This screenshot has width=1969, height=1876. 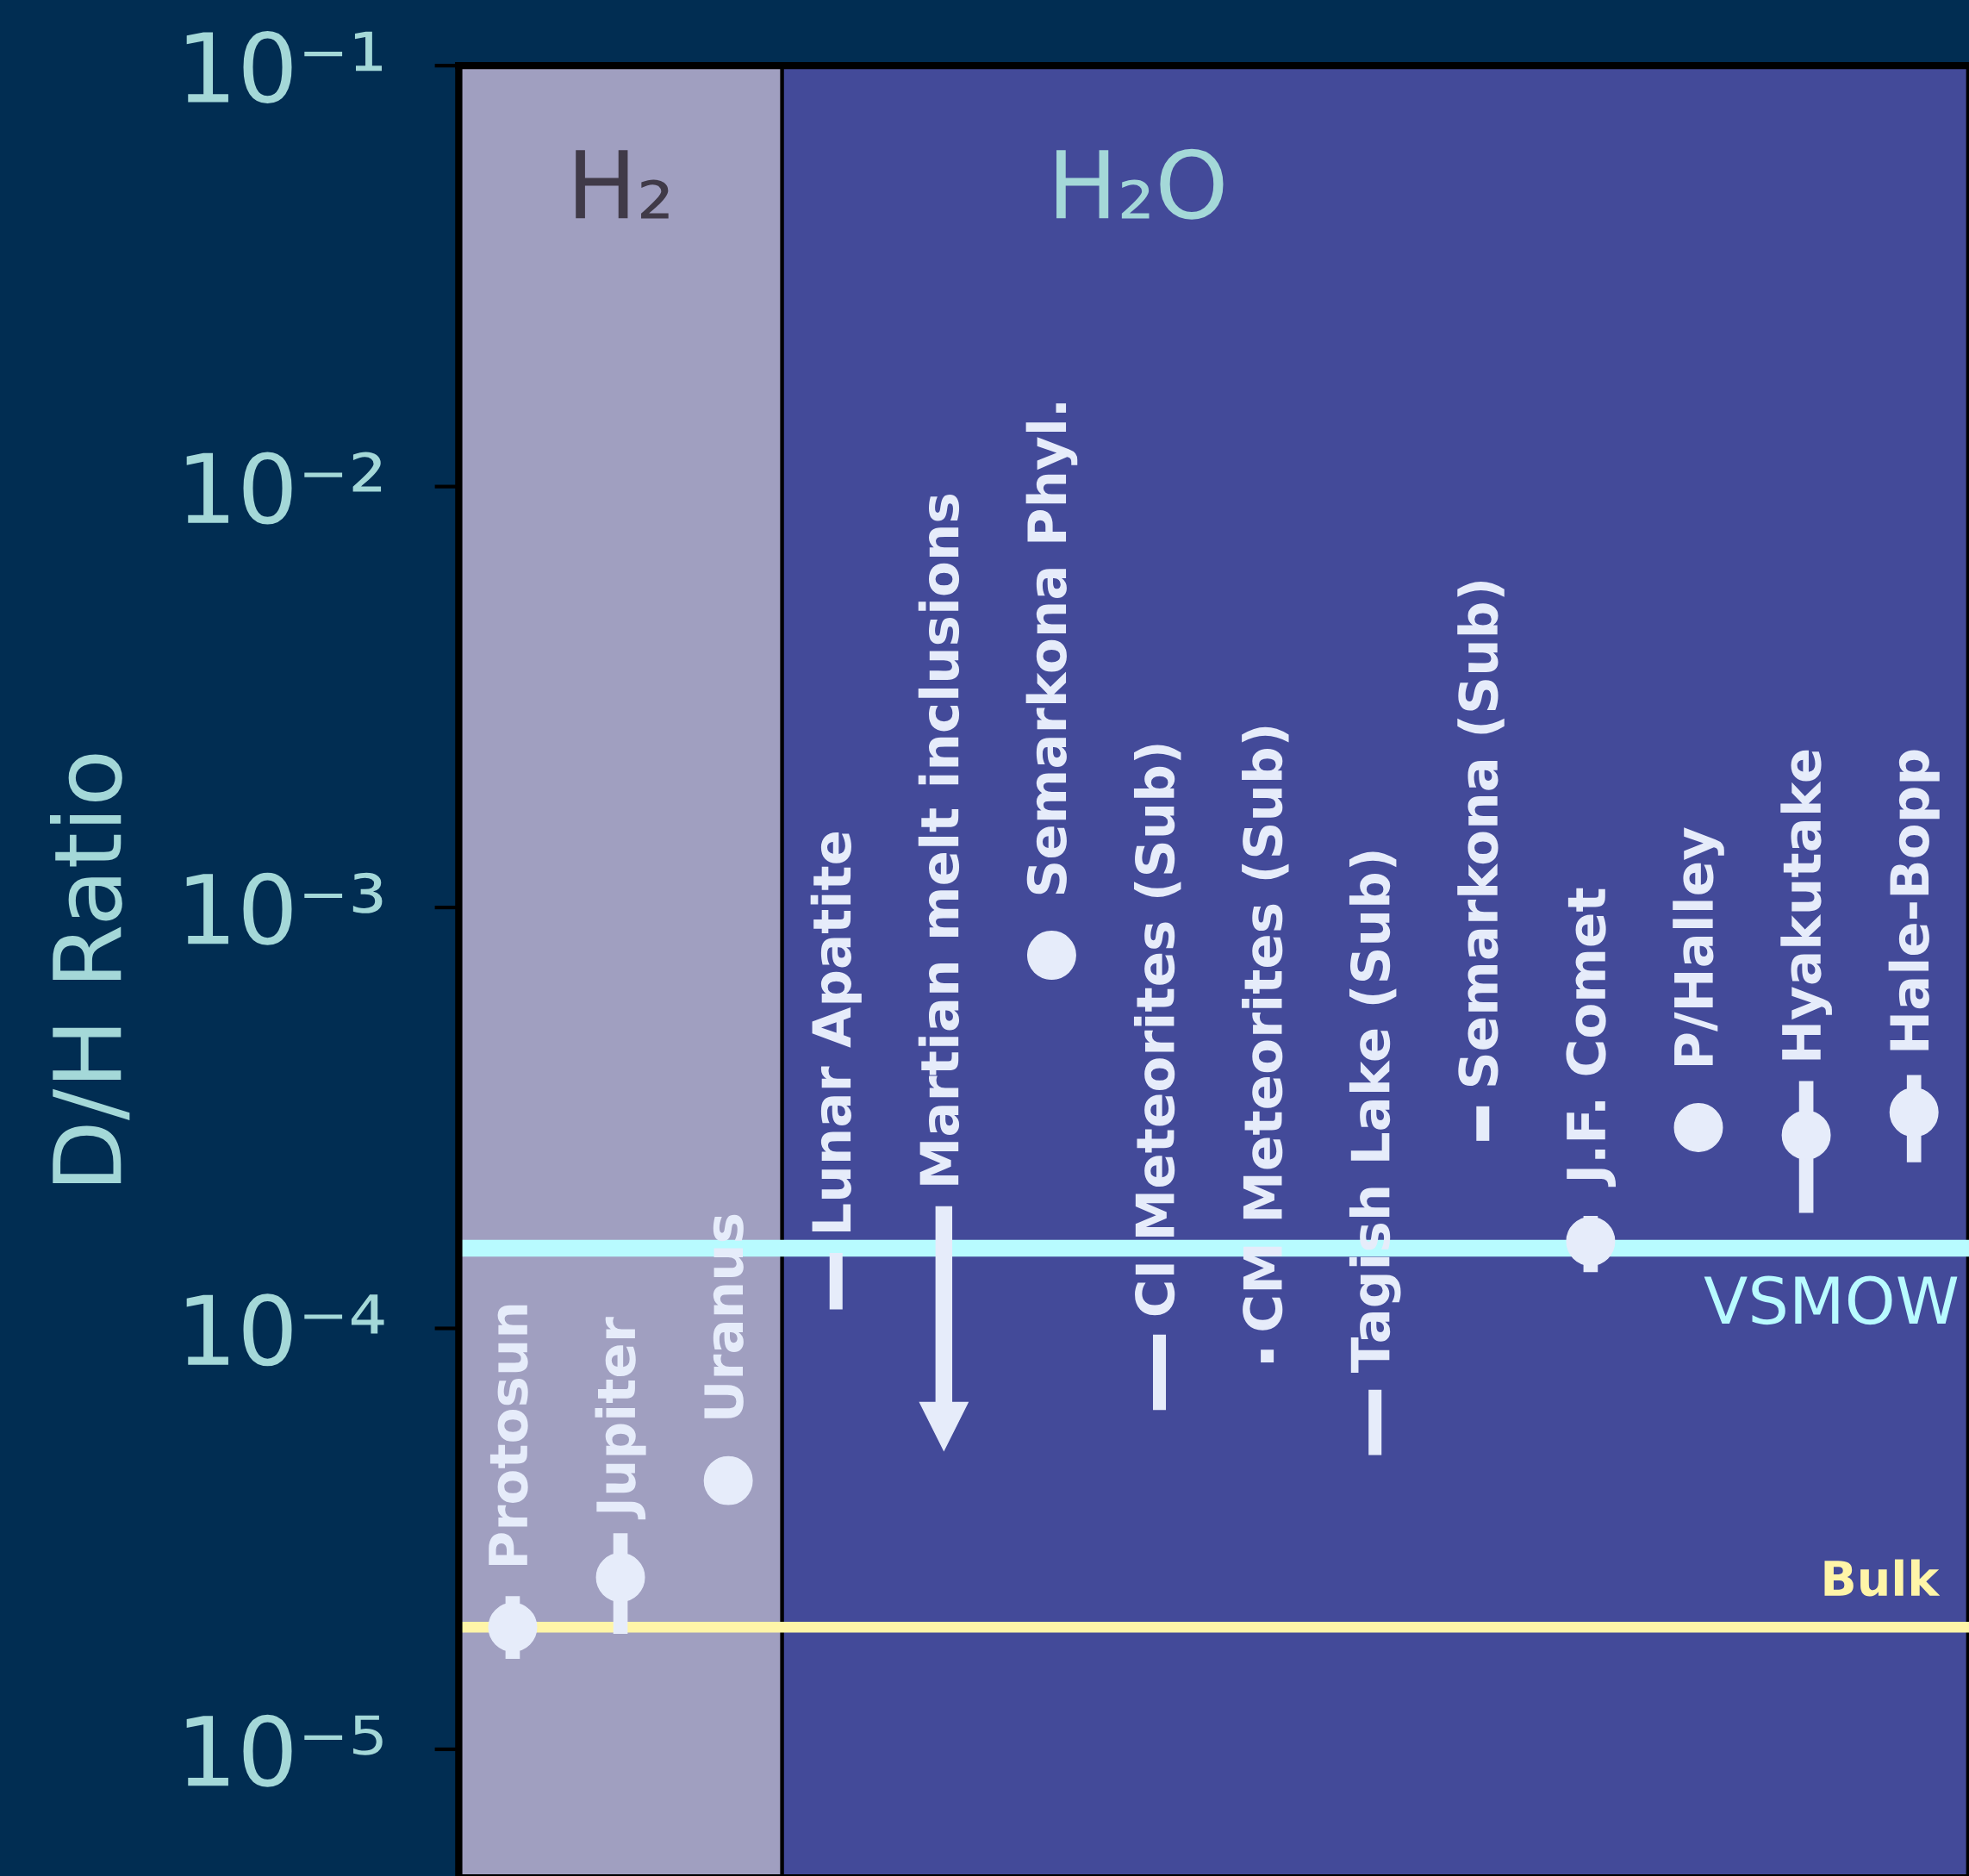 What do you see at coordinates (1882, 1578) in the screenshot?
I see `ref-line-label: Bulk` at bounding box center [1882, 1578].